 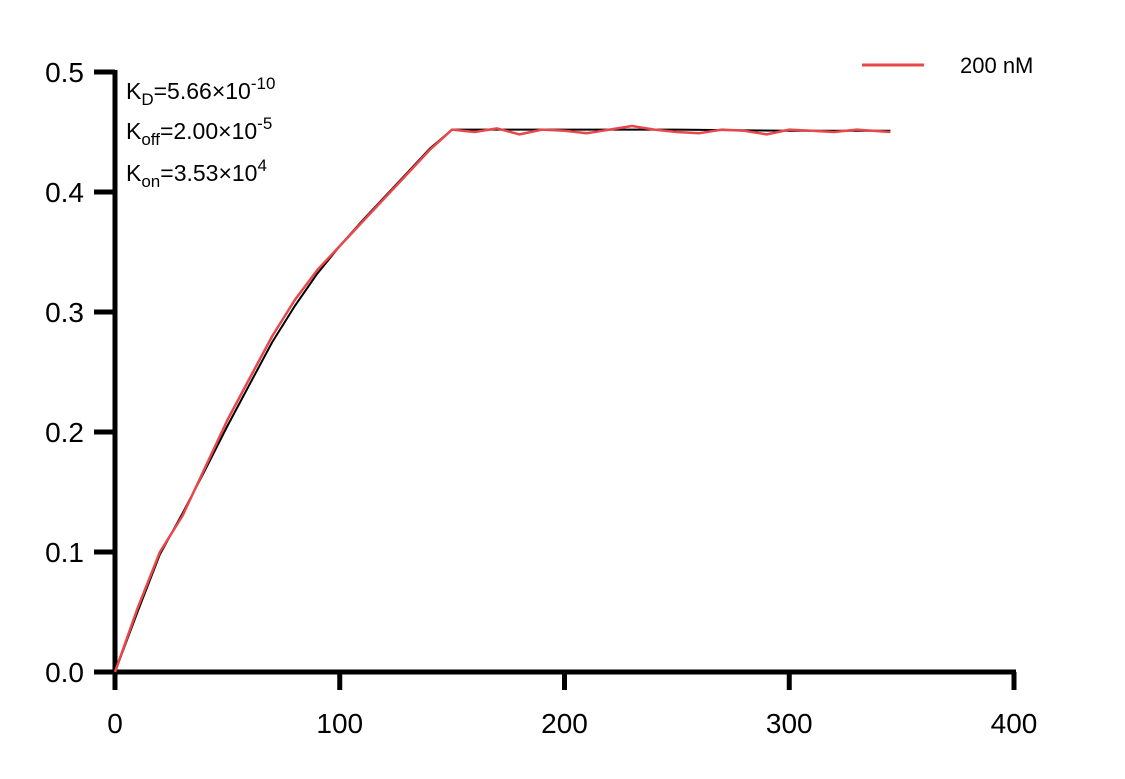 What do you see at coordinates (947, 65) in the screenshot?
I see `legend: 200 nM` at bounding box center [947, 65].